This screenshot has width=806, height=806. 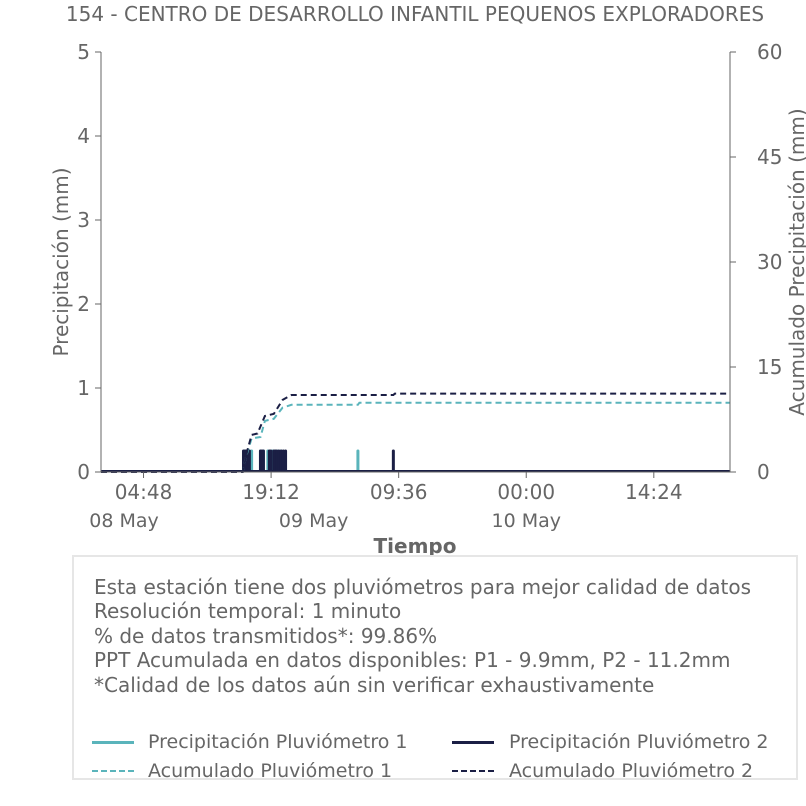 What do you see at coordinates (526, 492) in the screenshot?
I see `x-tick-label: 00:00` at bounding box center [526, 492].